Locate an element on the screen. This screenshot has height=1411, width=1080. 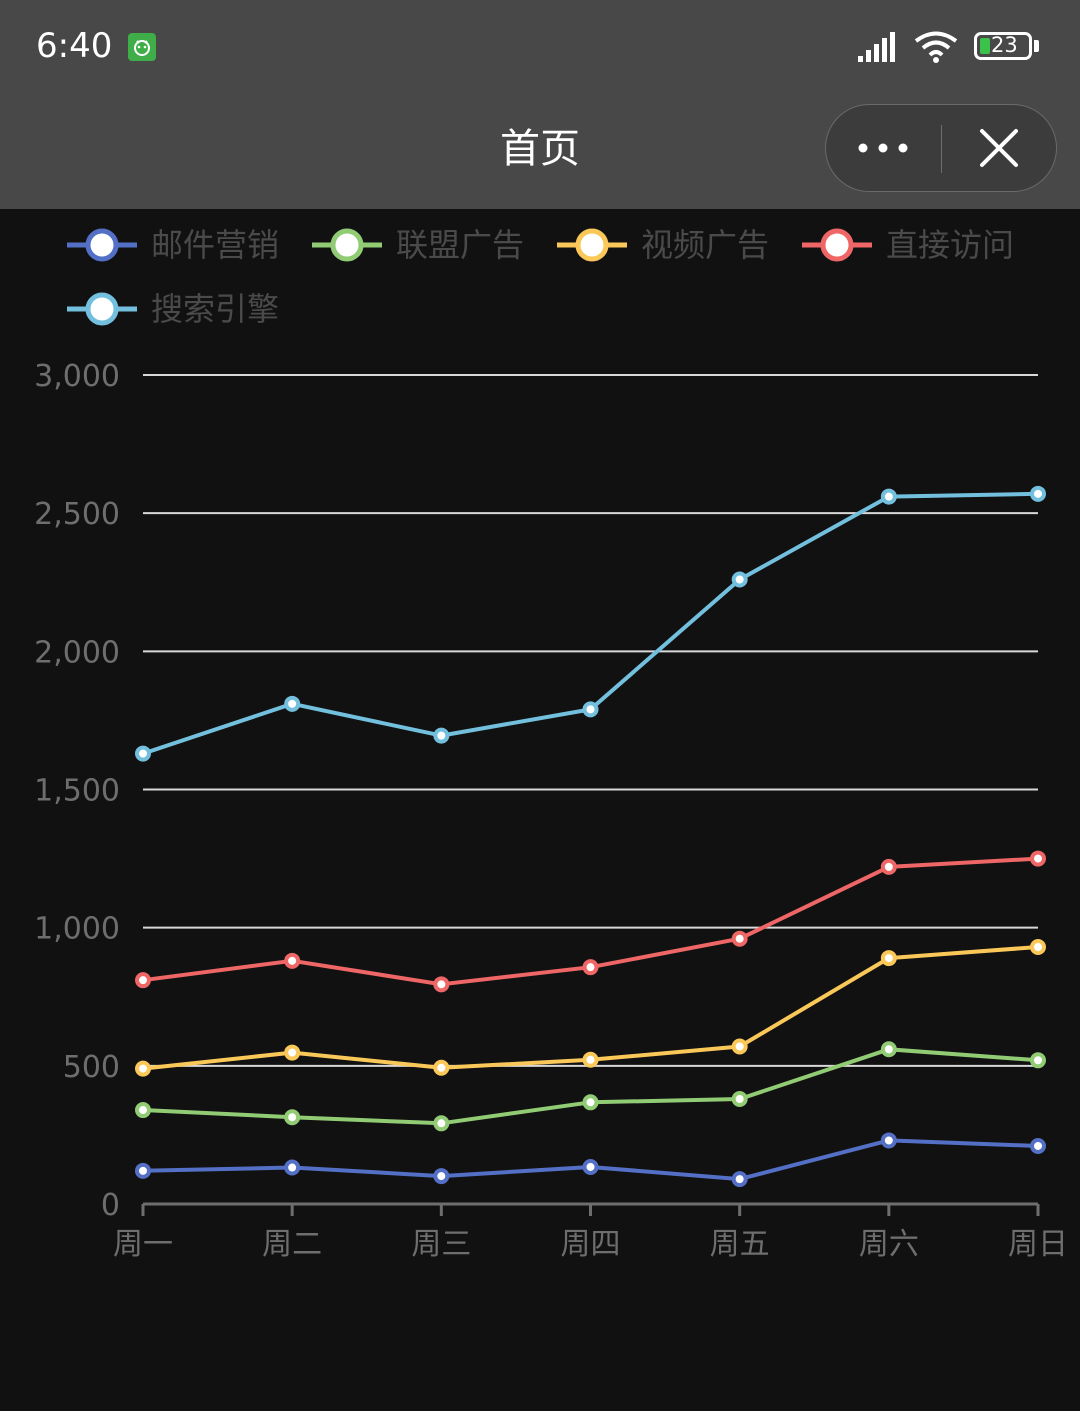
more-dots-icon is located at coordinates (883, 148).